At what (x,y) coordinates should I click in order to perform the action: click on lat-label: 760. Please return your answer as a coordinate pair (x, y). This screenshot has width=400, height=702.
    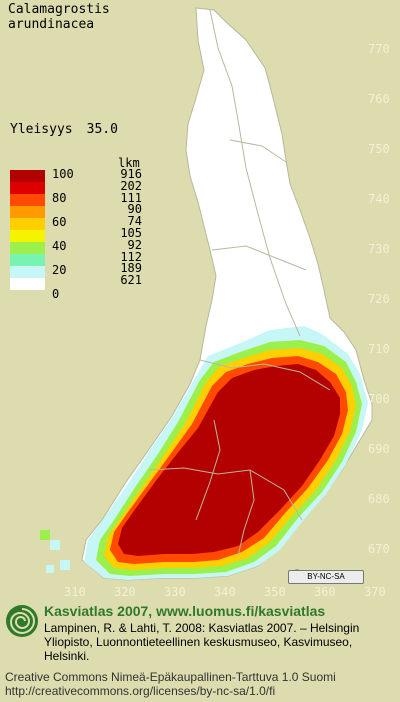
    Looking at the image, I should click on (379, 99).